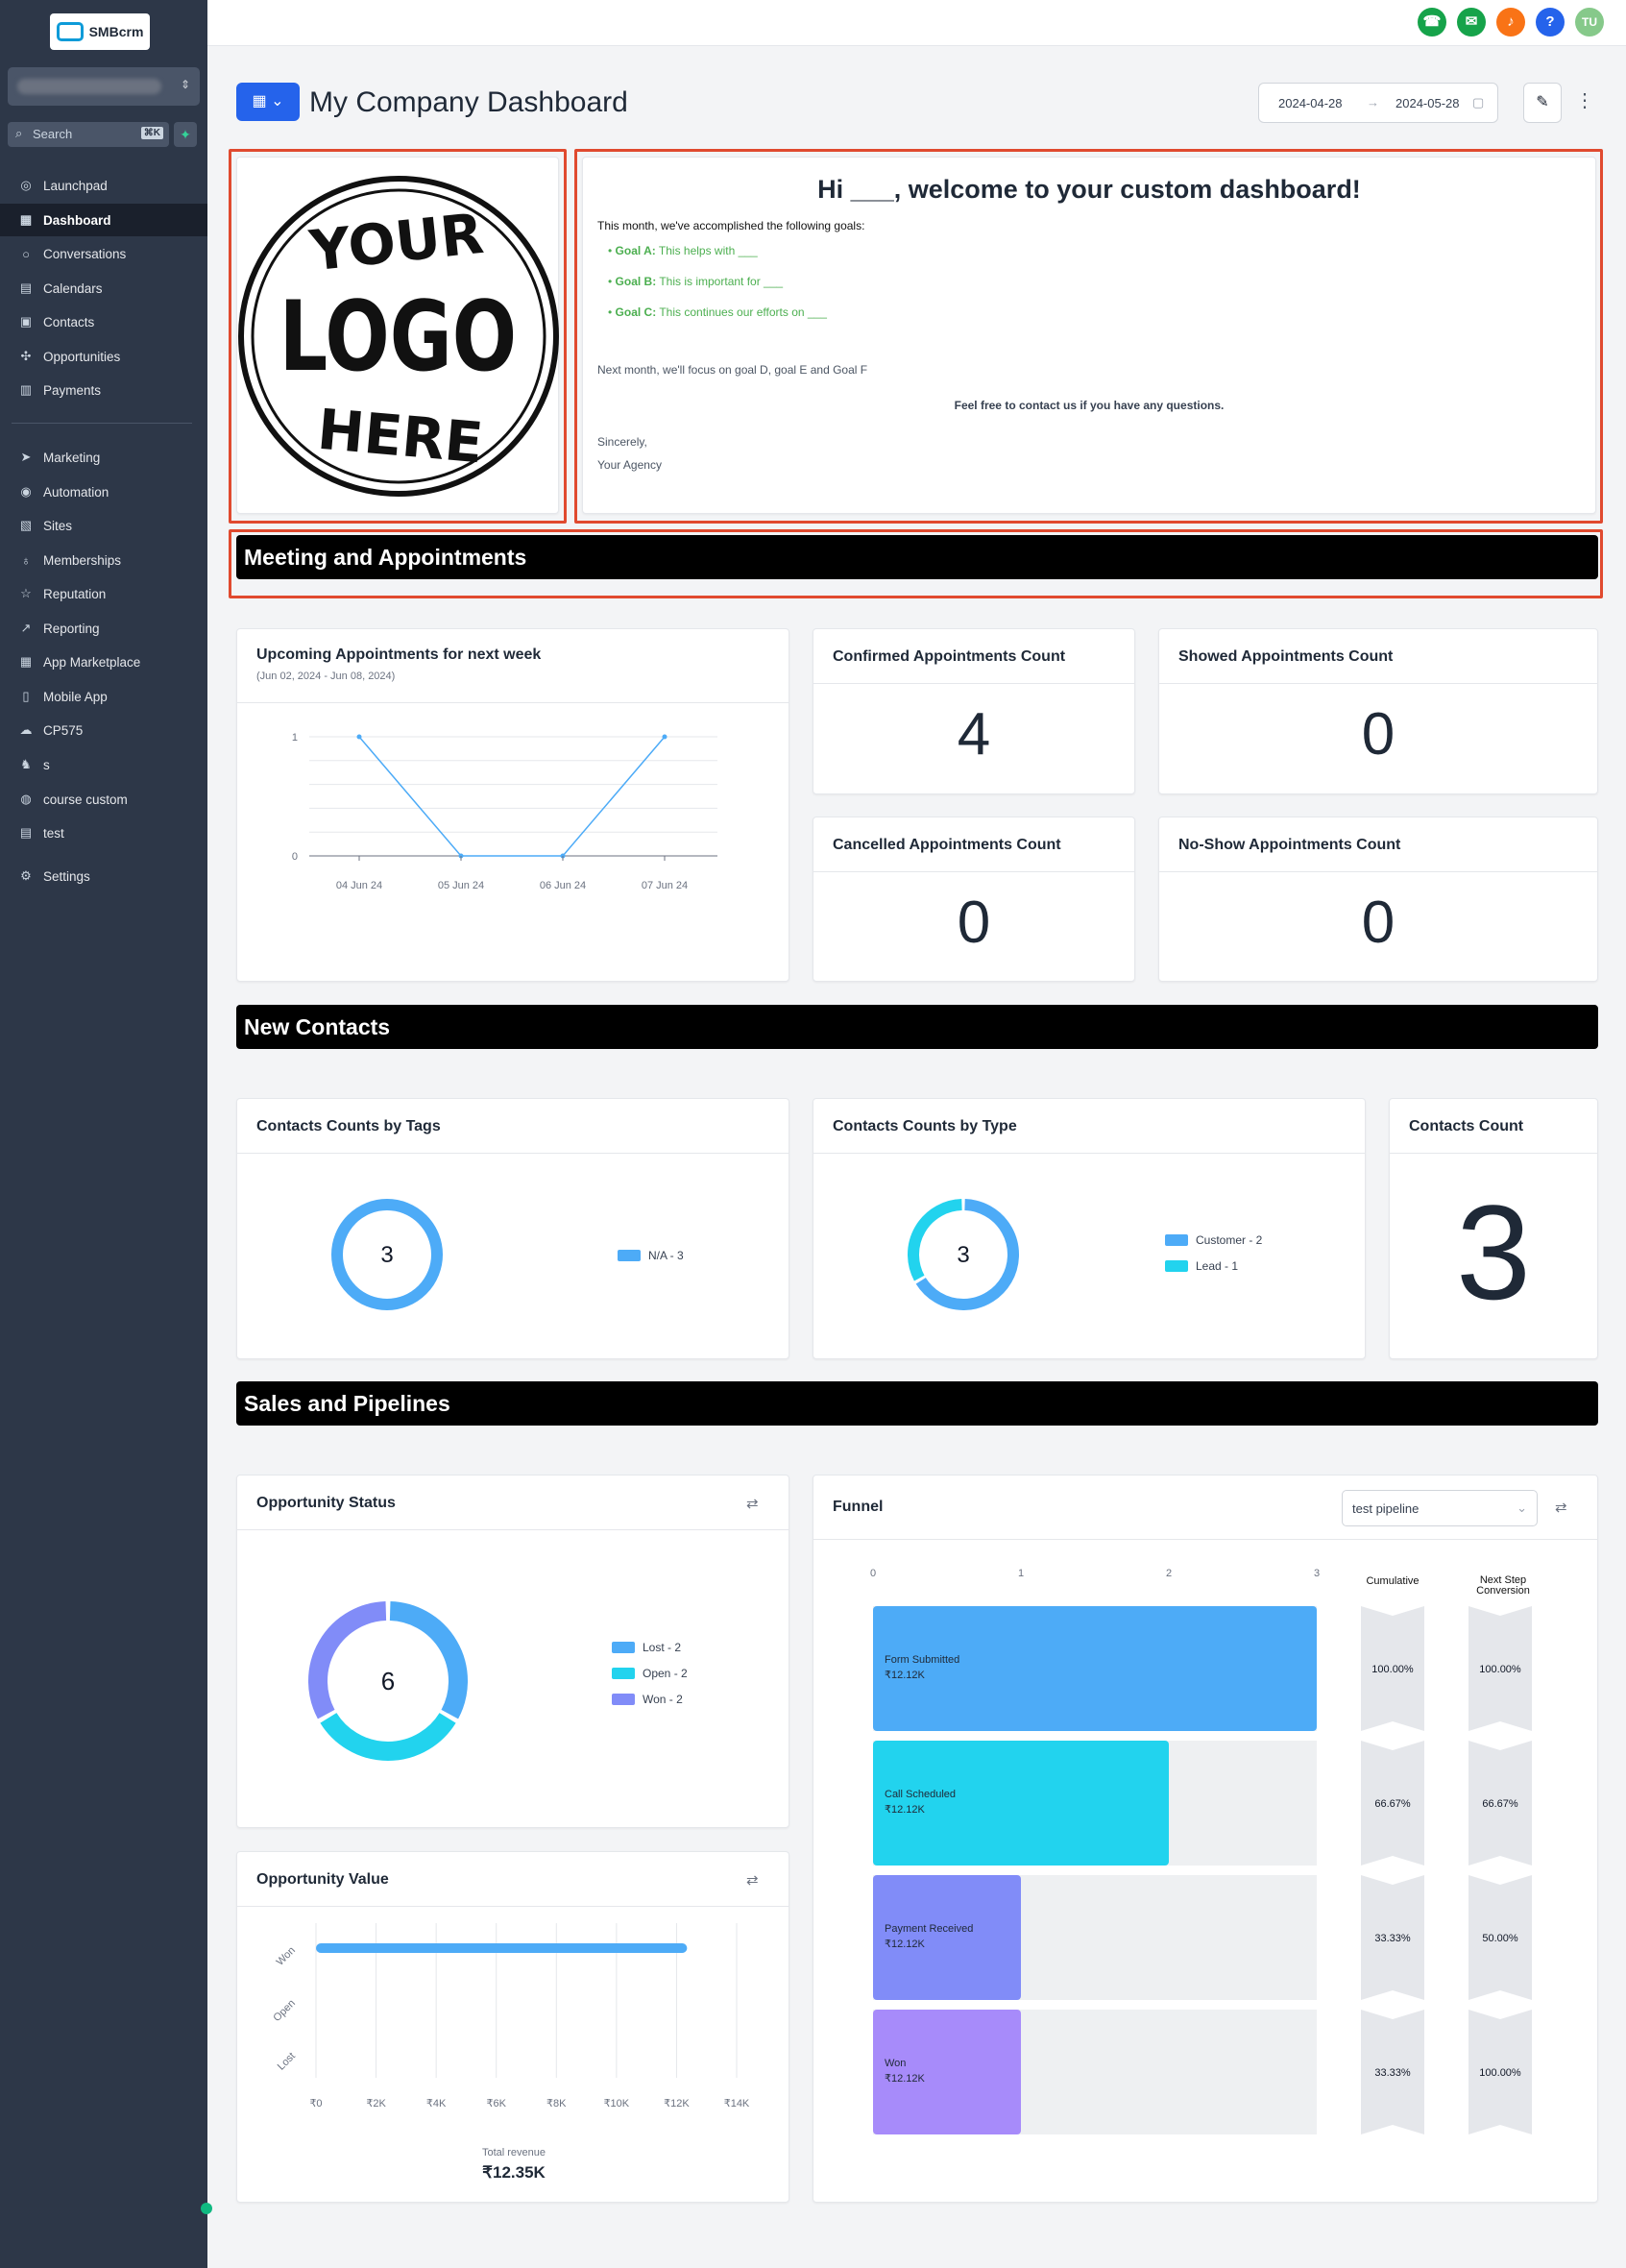  What do you see at coordinates (348, 1126) in the screenshot?
I see `contacts-tags-title: Contacts Counts by Tags` at bounding box center [348, 1126].